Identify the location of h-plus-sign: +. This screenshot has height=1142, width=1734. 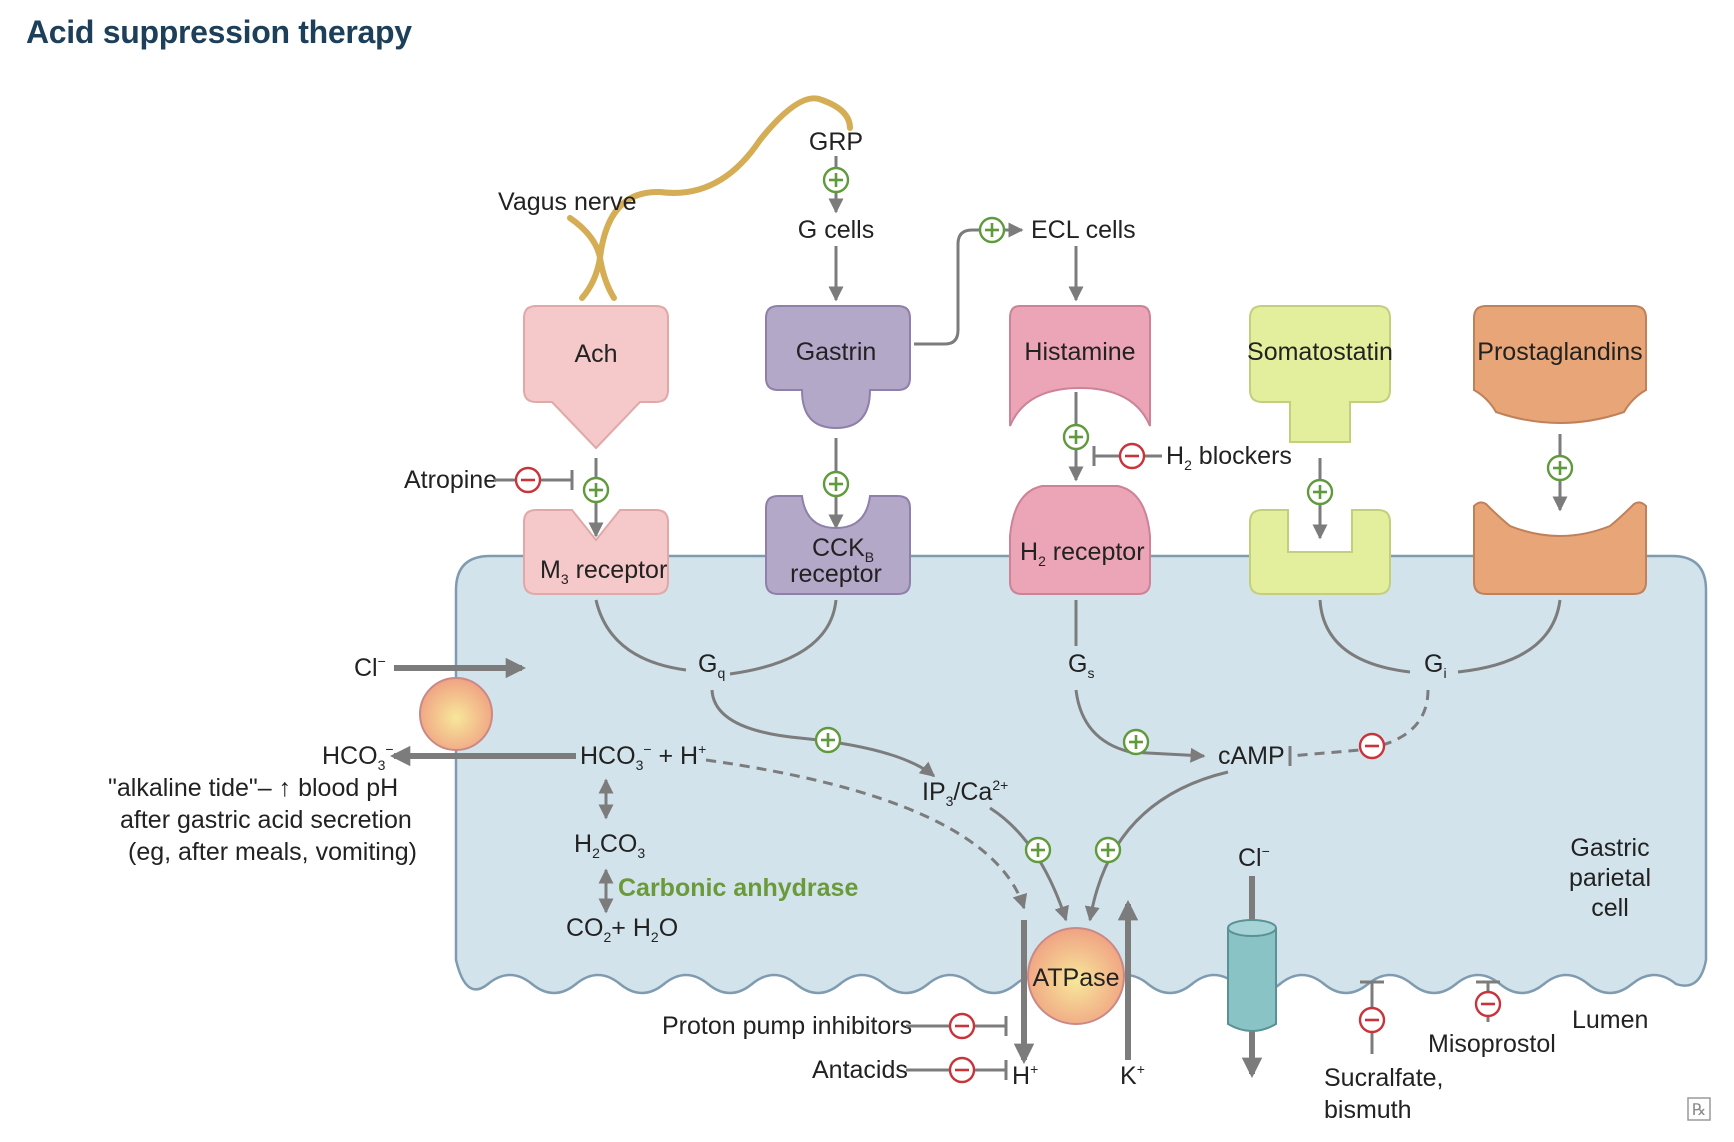
(1034, 1069).